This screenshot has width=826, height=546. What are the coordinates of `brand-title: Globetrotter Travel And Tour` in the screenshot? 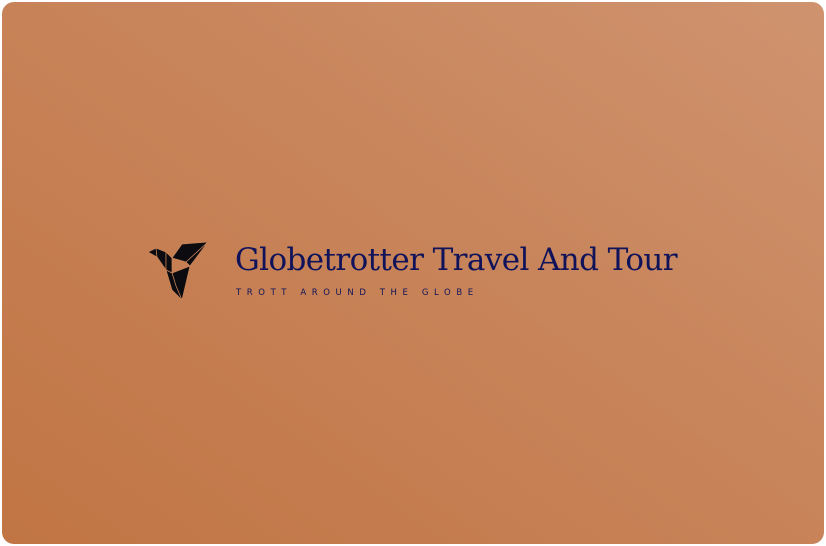 It's located at (456, 260).